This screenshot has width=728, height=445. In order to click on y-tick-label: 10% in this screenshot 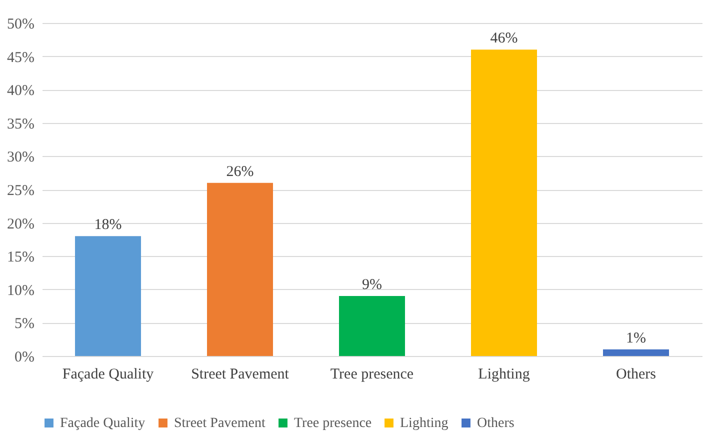, I will do `click(20, 290)`.